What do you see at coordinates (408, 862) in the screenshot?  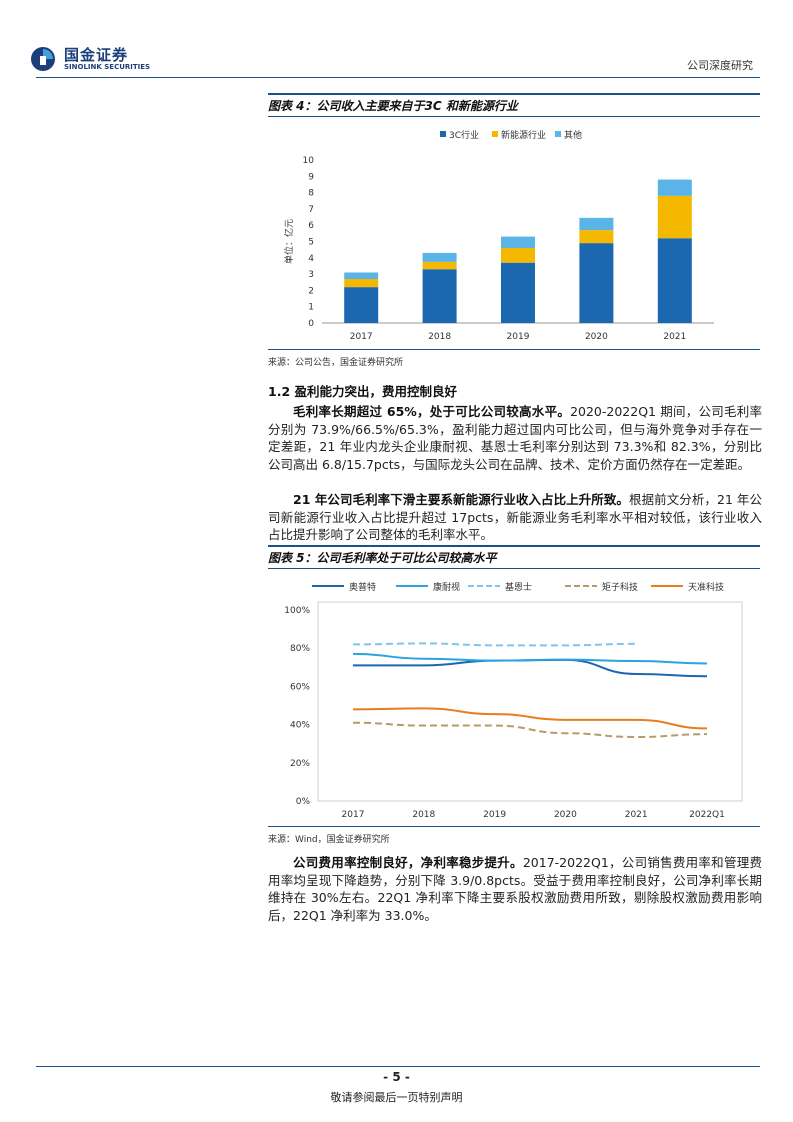 I see `paragraph-expense-control-lead: 公司费用率控制良好，净利率稳步提升。` at bounding box center [408, 862].